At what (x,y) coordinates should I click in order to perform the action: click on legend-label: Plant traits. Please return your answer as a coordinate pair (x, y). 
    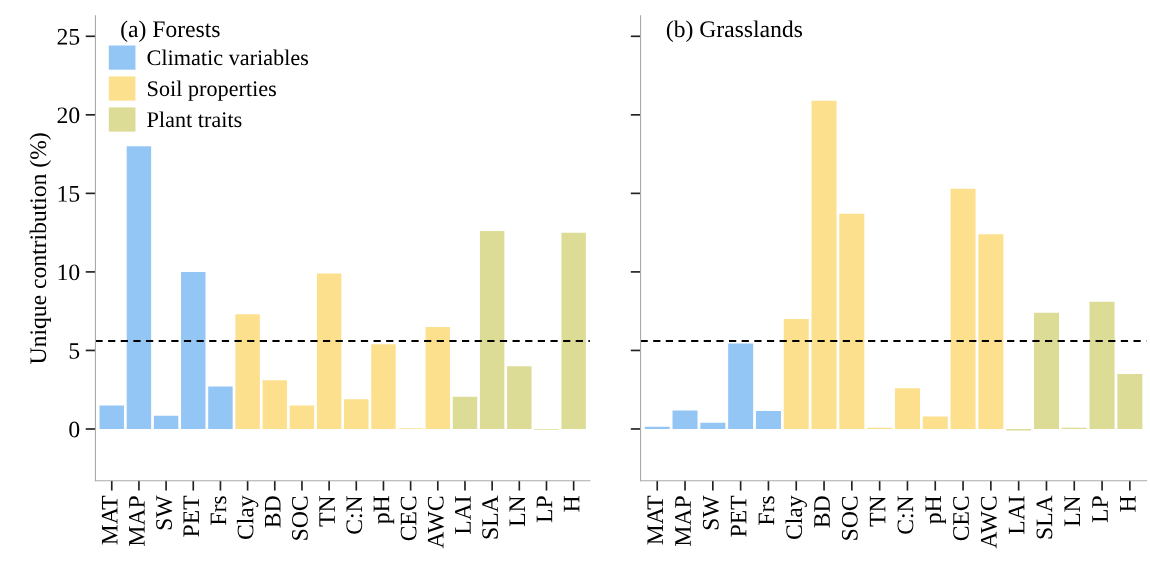
    Looking at the image, I should click on (194, 119).